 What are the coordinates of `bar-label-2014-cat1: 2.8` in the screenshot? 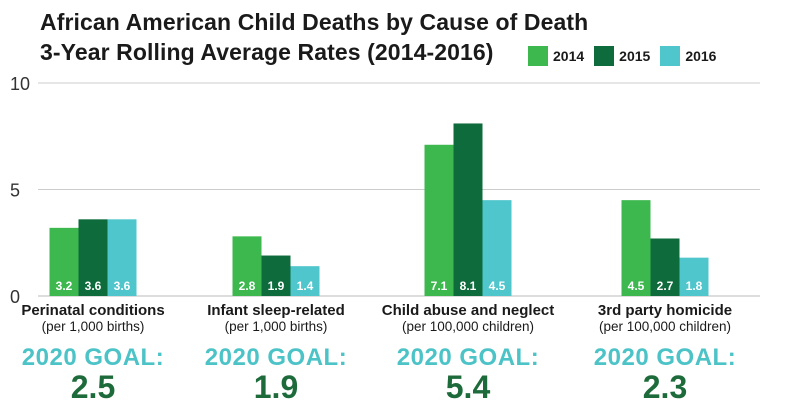 It's located at (247, 286).